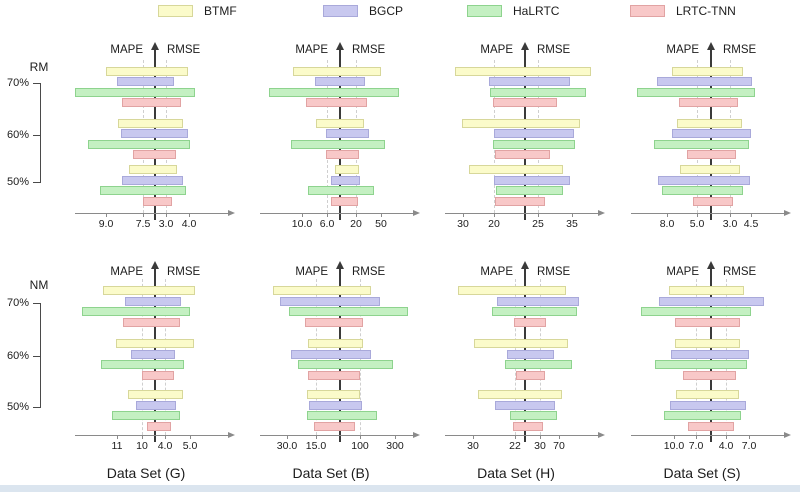 Image resolution: width=800 pixels, height=492 pixels. What do you see at coordinates (707, 322) in the screenshot?
I see `bar-nm-s-70-lrtctnn` at bounding box center [707, 322].